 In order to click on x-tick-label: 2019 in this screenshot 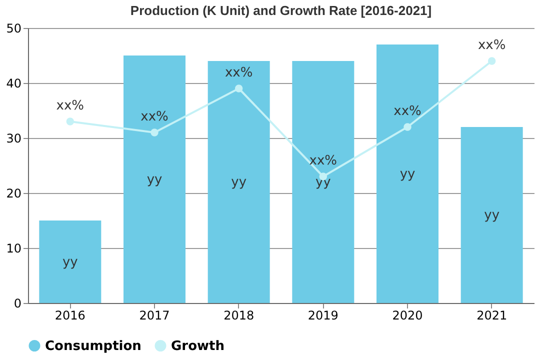, I will do `click(323, 315)`.